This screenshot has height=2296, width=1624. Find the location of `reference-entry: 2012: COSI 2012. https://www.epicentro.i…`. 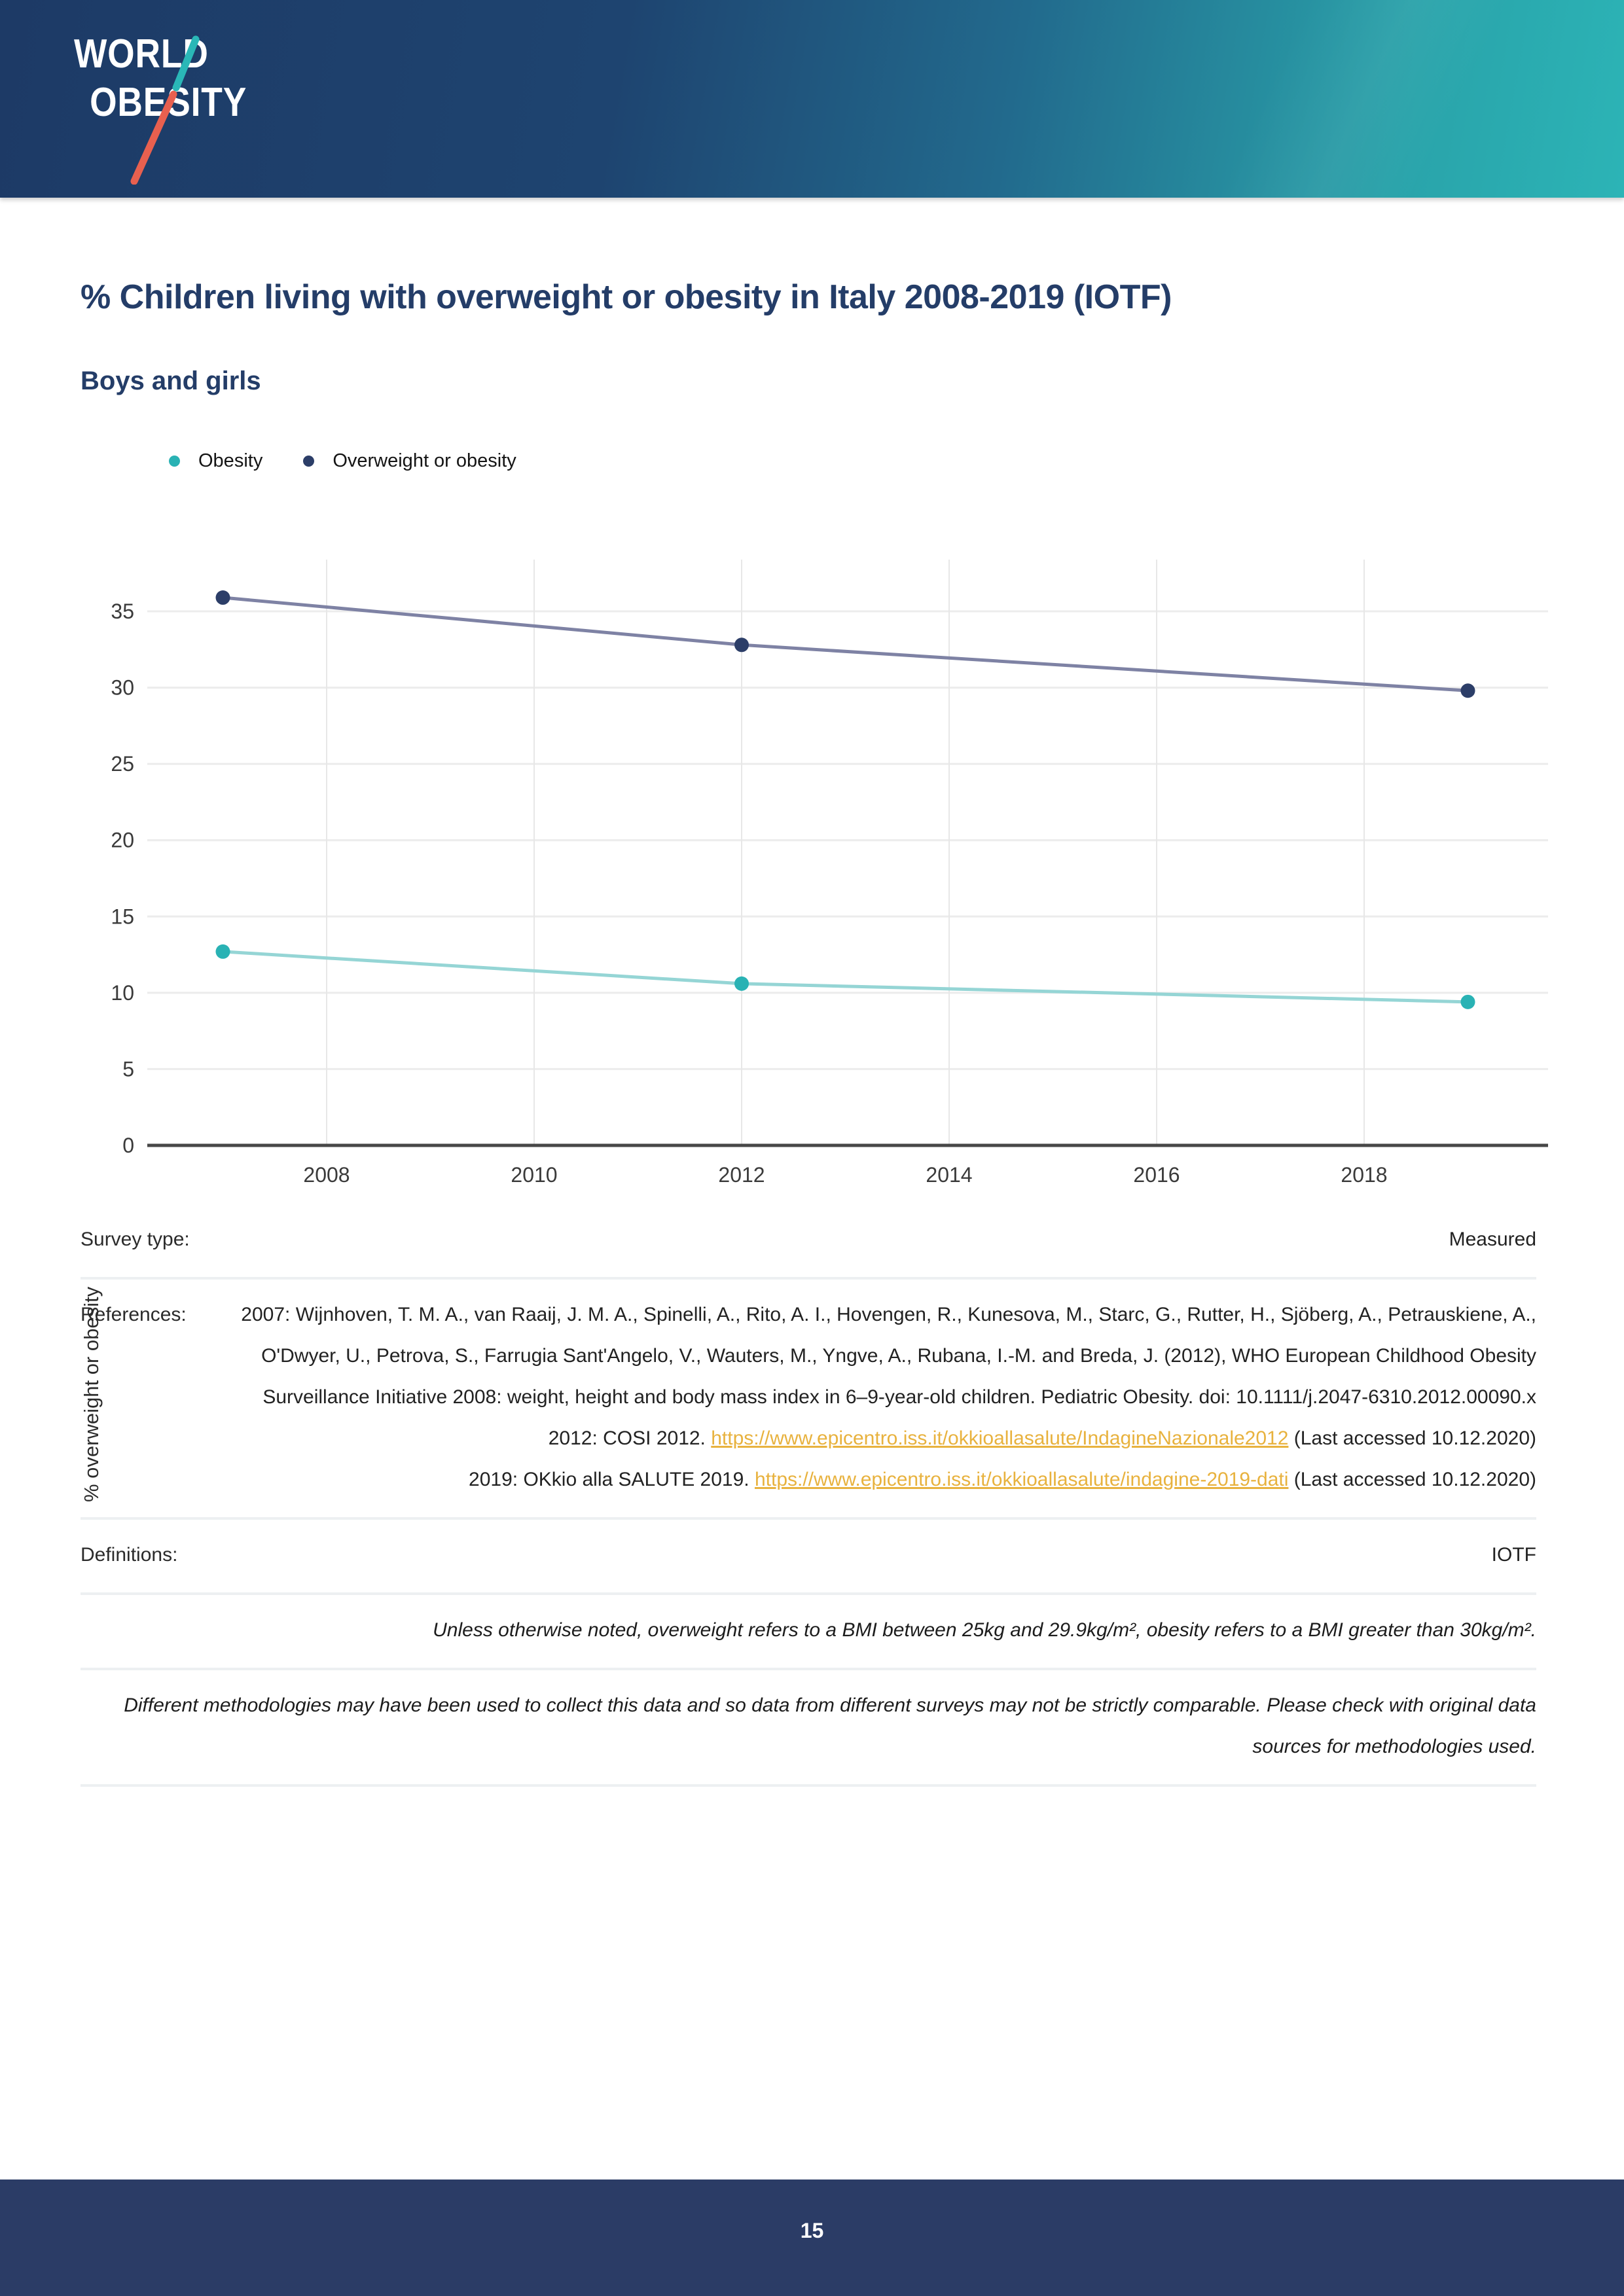

reference-entry: 2012: COSI 2012. https://www.epicentro.i… is located at coordinates (1042, 1438).